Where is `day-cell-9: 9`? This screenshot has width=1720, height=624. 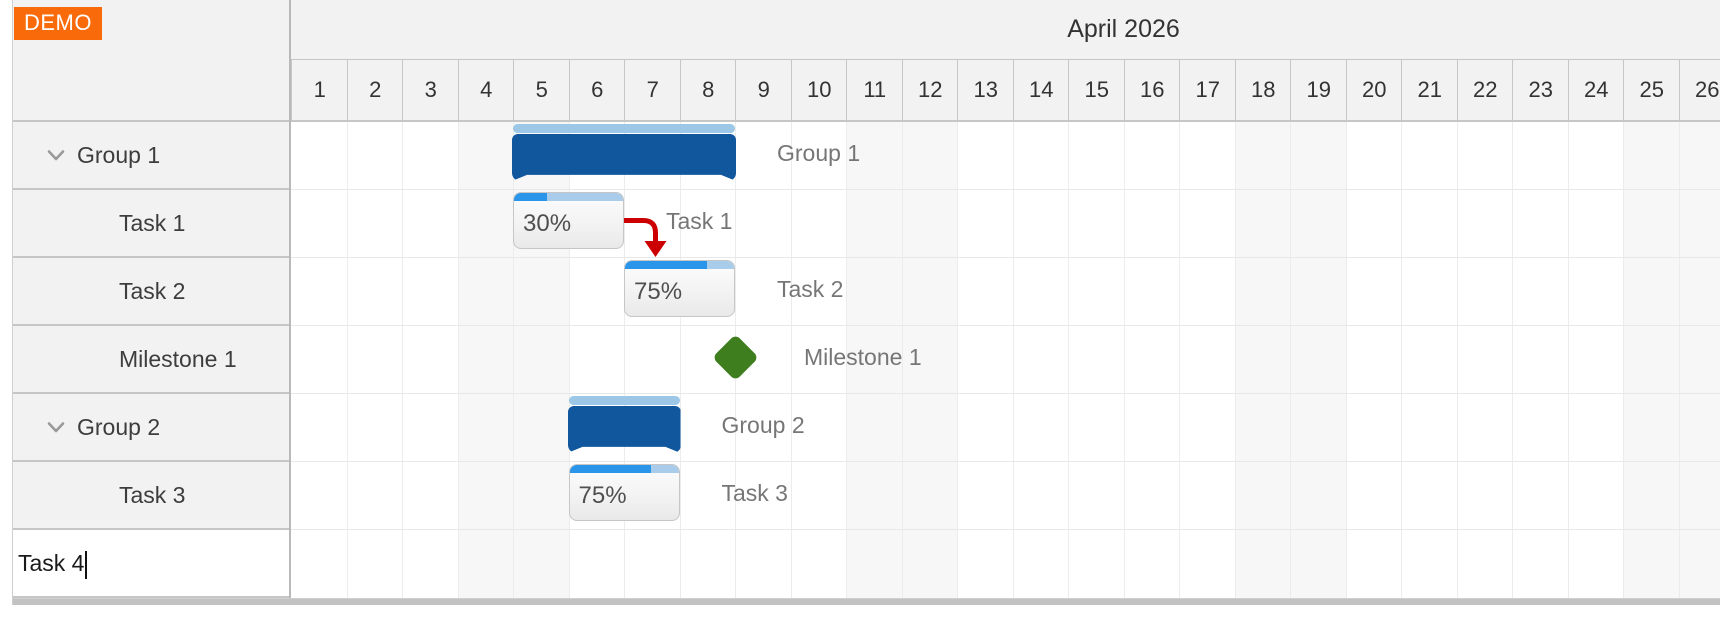 day-cell-9: 9 is located at coordinates (763, 90).